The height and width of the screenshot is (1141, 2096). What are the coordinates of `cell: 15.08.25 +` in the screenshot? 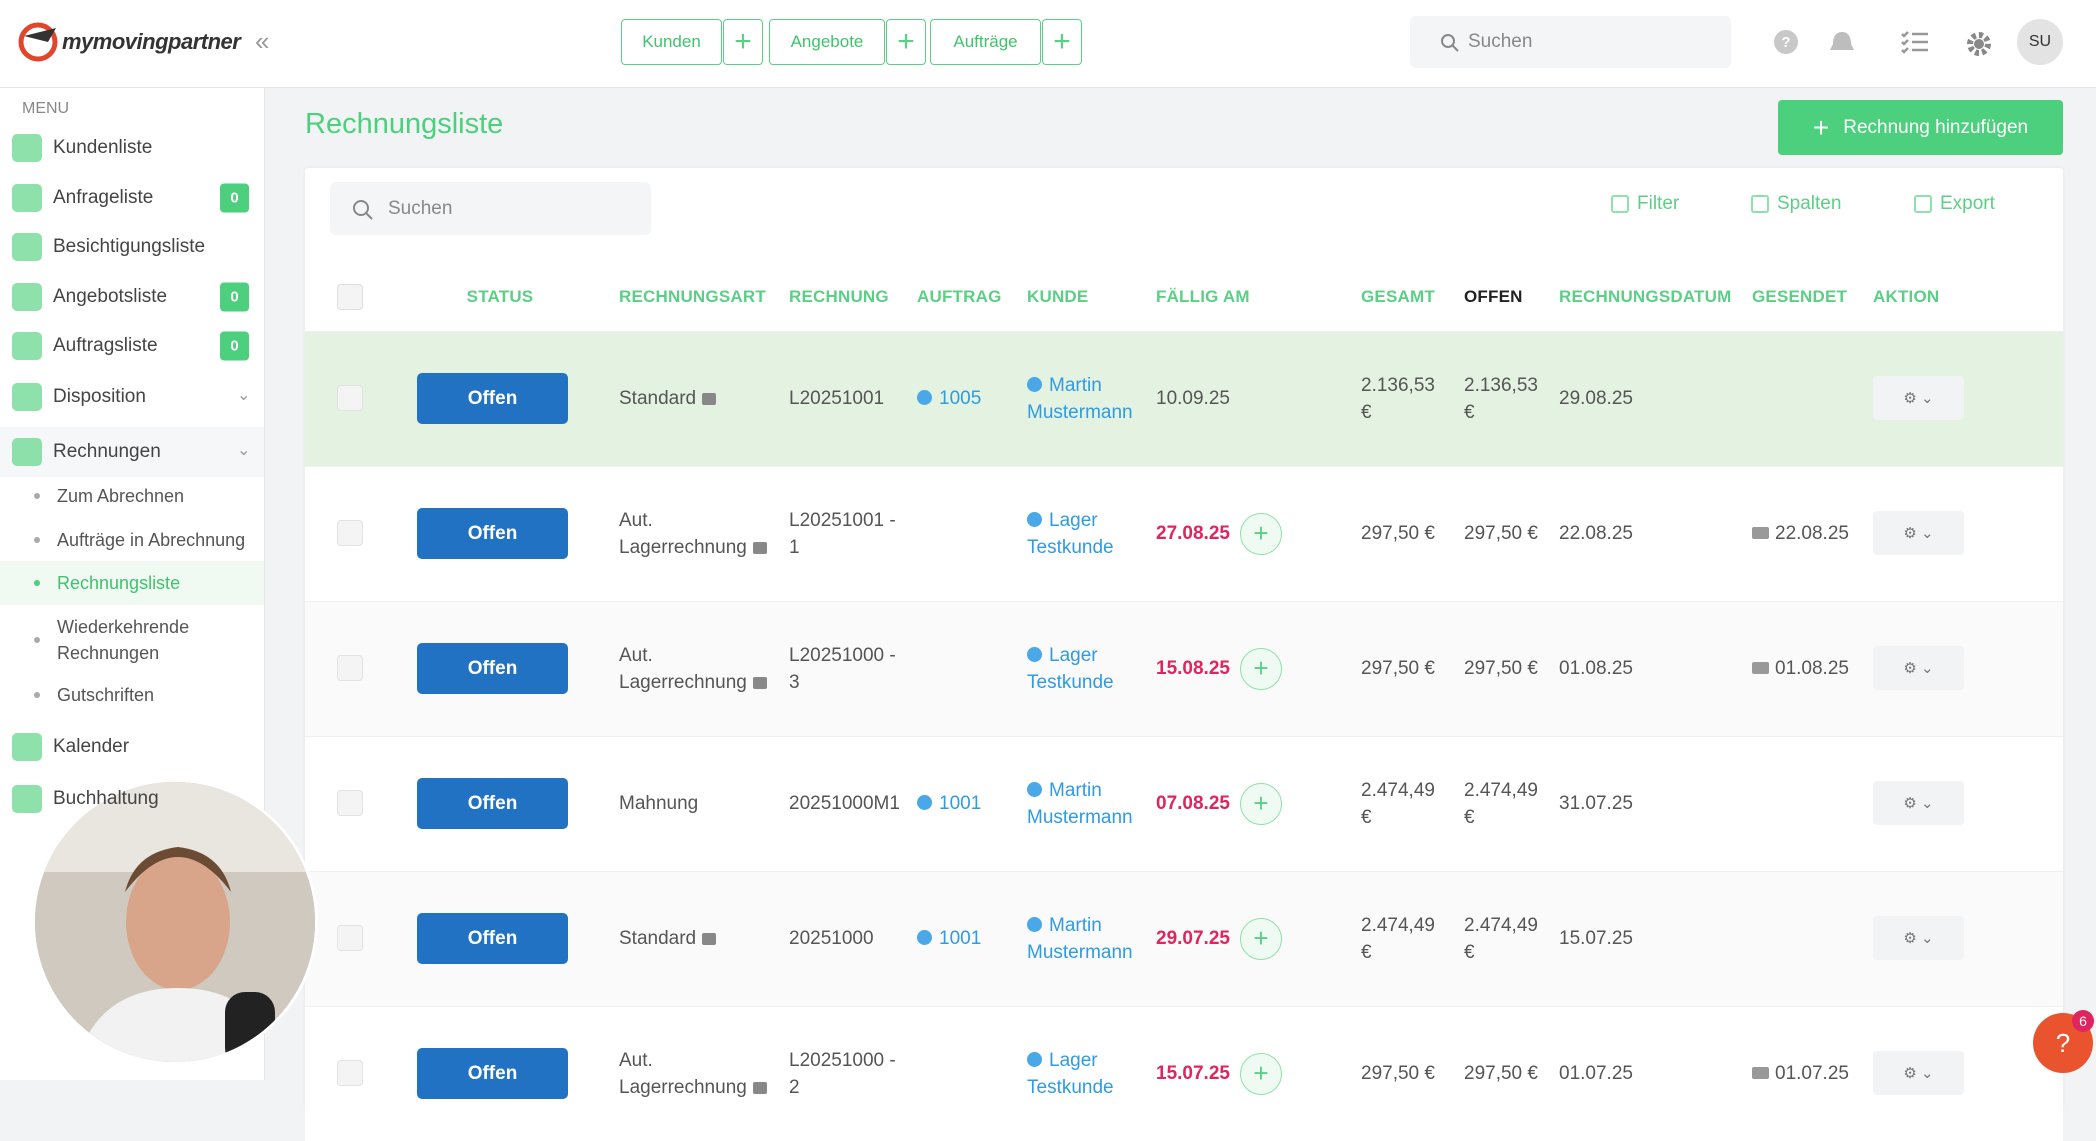 It's located at (1231, 668).